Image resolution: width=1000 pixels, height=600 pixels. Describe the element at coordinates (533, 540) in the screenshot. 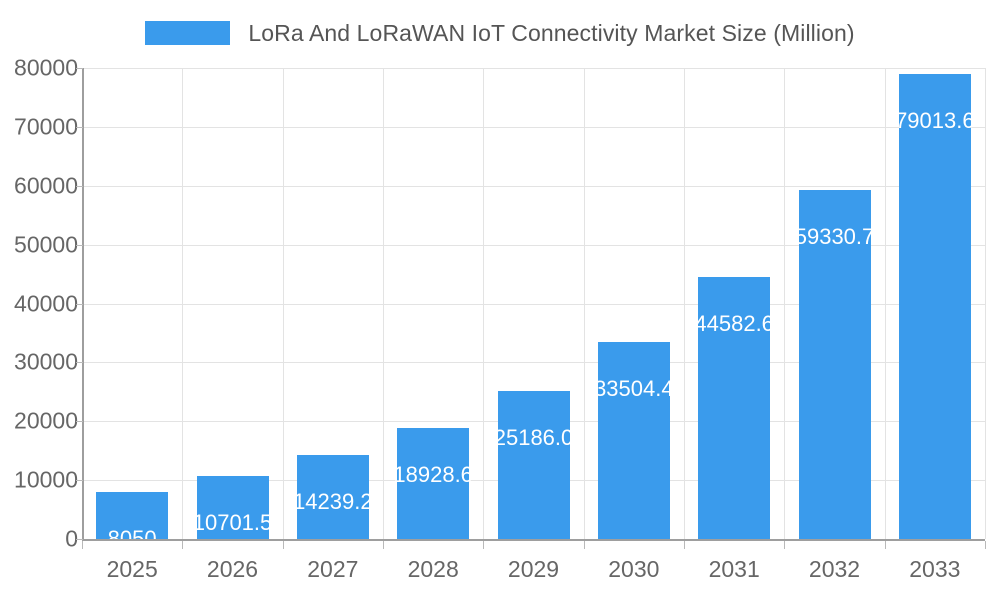

I see `x-axis-line` at that location.